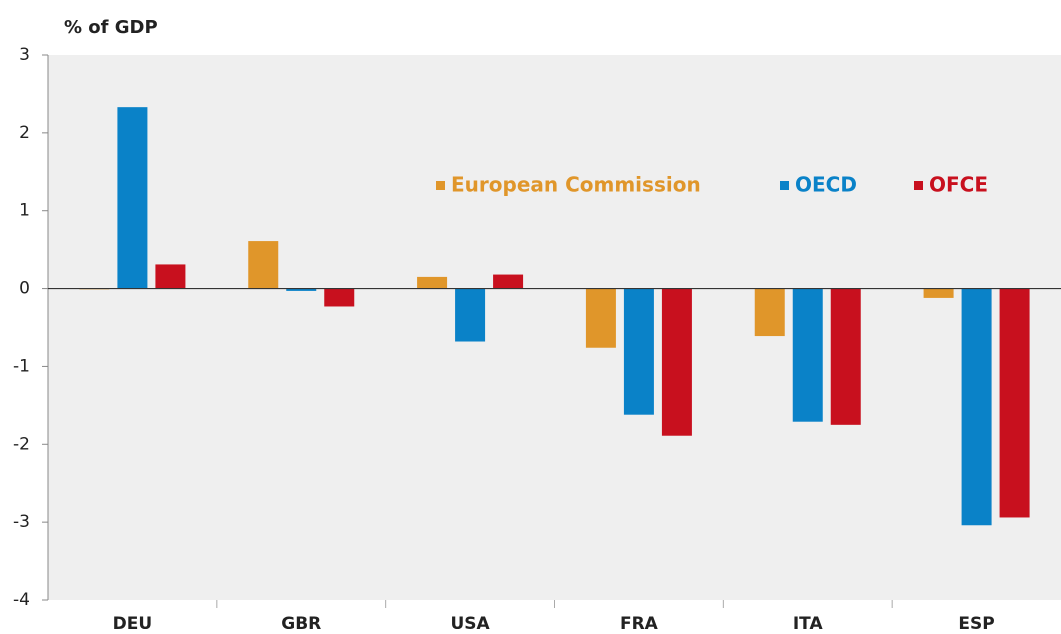 The image size is (1061, 634). What do you see at coordinates (24, 289) in the screenshot?
I see `y-tick-label: 0` at bounding box center [24, 289].